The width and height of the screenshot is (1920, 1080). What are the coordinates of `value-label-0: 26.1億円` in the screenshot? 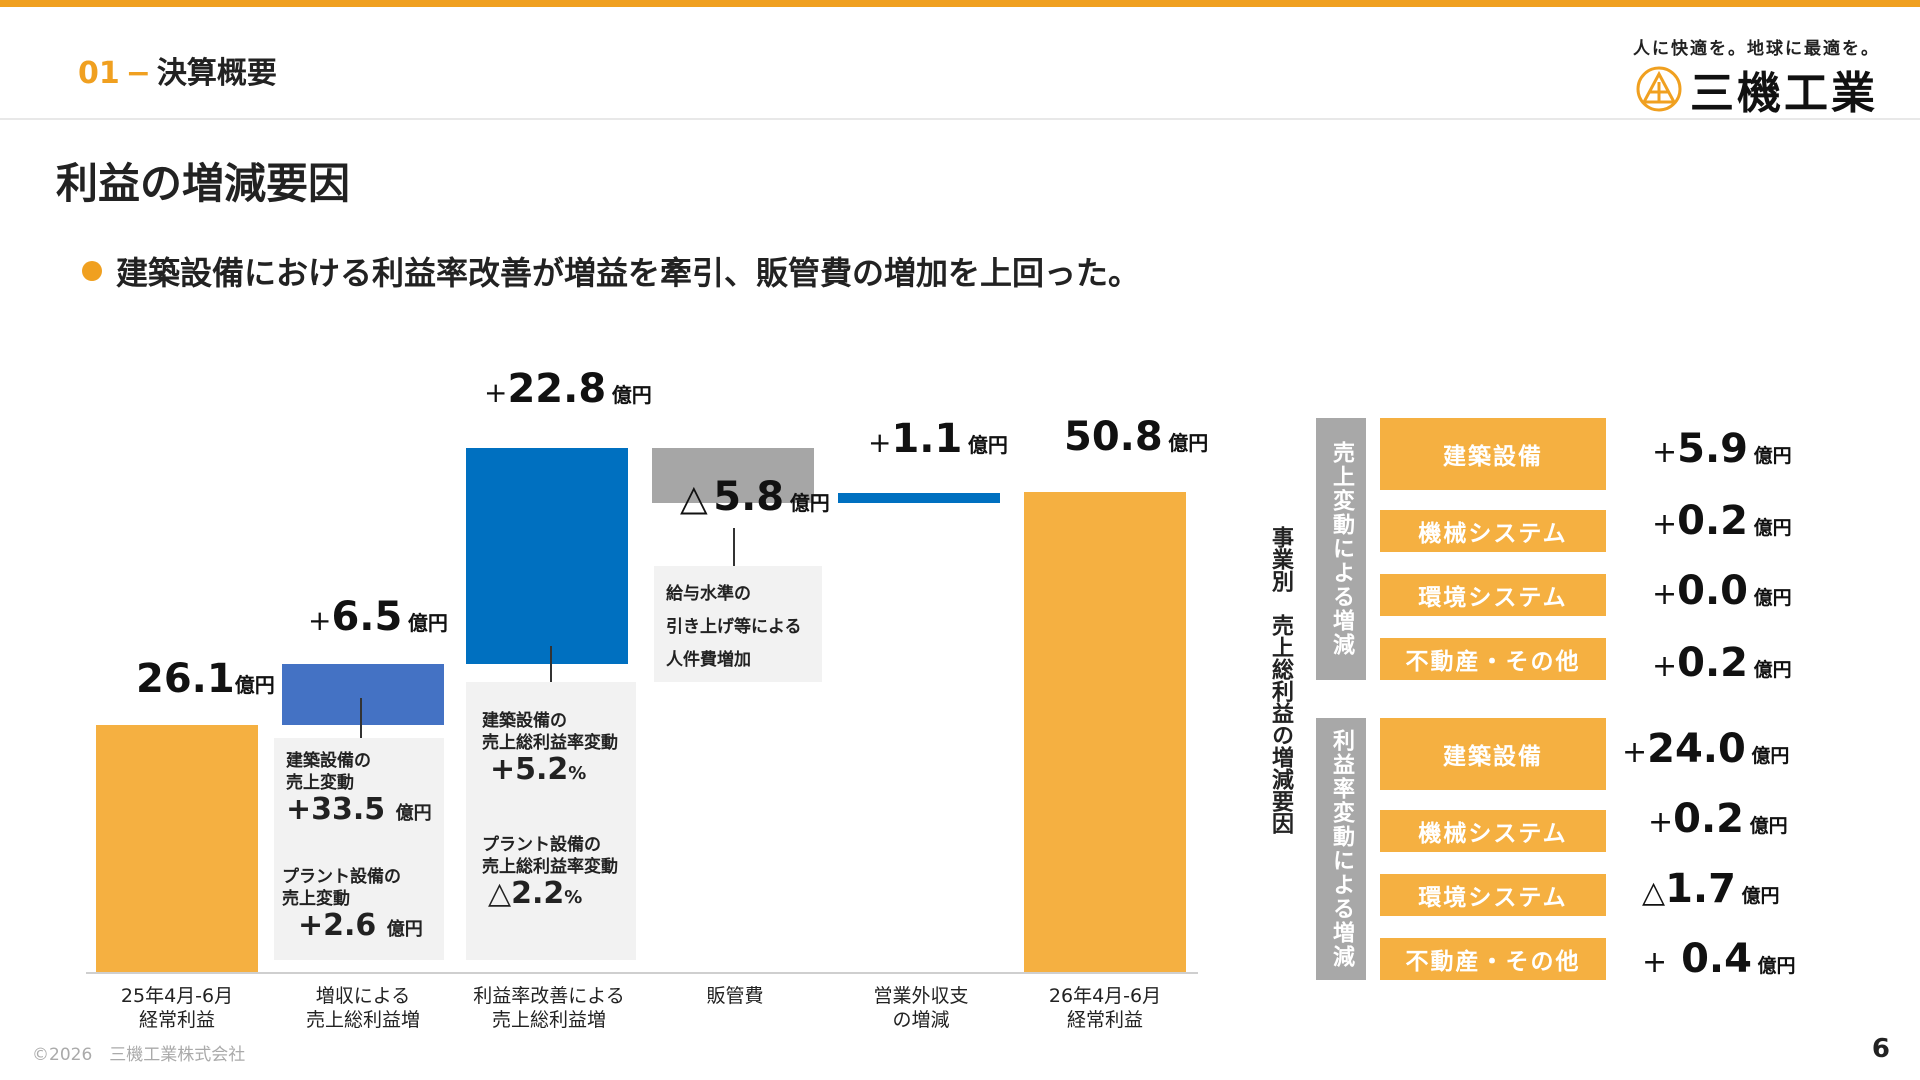 It's located at (205, 679).